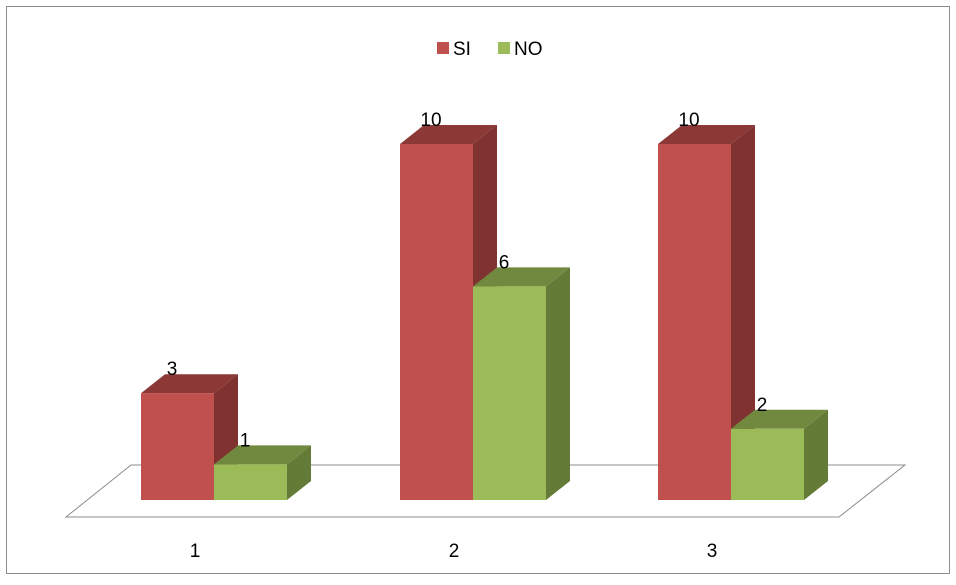 The width and height of the screenshot is (956, 585). Describe the element at coordinates (688, 120) in the screenshot. I see `data-label-si-3: 10` at that location.